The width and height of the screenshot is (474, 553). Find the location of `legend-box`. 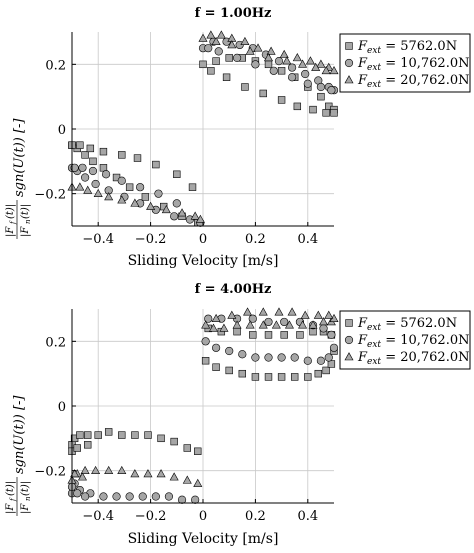

legend-box is located at coordinates (405, 340).